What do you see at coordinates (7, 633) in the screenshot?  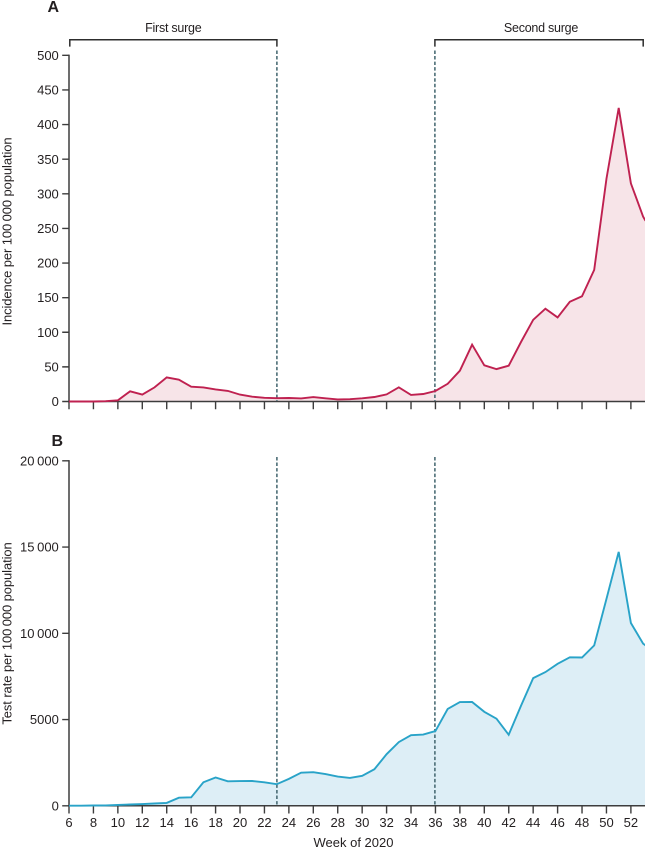 I see `svg-text:Test rate per 100 000 populati: Test rate per 100 000 population` at bounding box center [7, 633].